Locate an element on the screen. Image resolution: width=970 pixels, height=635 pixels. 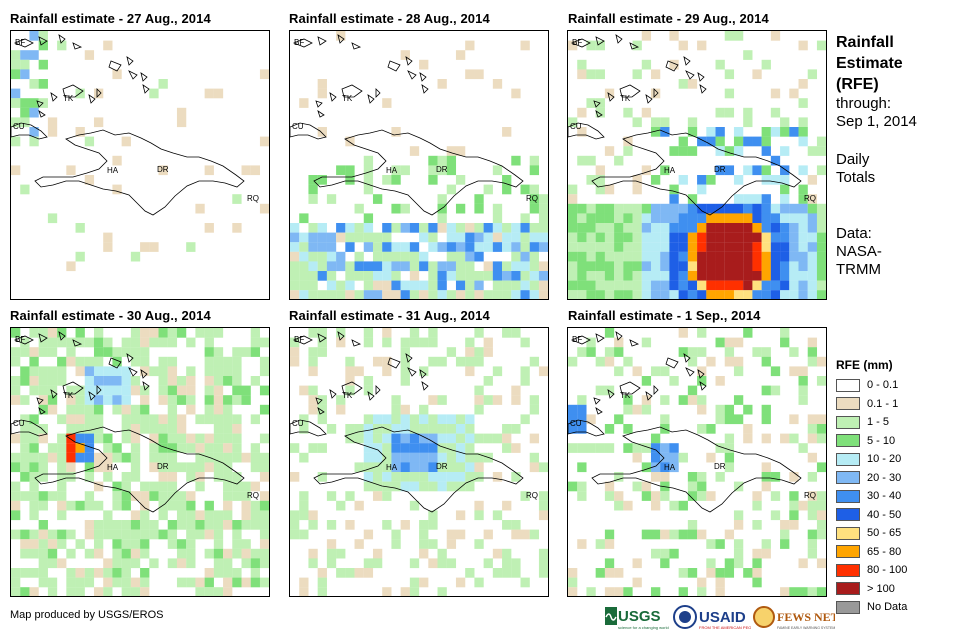
legend-label: 40 - 50 is located at coordinates (884, 514).